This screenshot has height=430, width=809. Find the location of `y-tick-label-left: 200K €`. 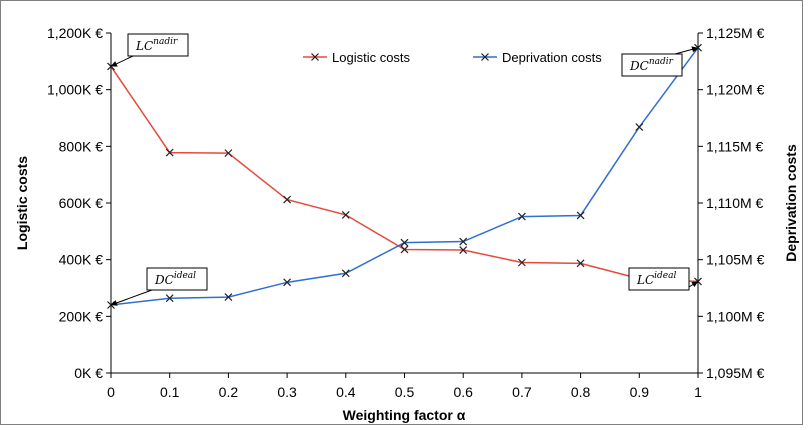

y-tick-label-left: 200K € is located at coordinates (81, 316).